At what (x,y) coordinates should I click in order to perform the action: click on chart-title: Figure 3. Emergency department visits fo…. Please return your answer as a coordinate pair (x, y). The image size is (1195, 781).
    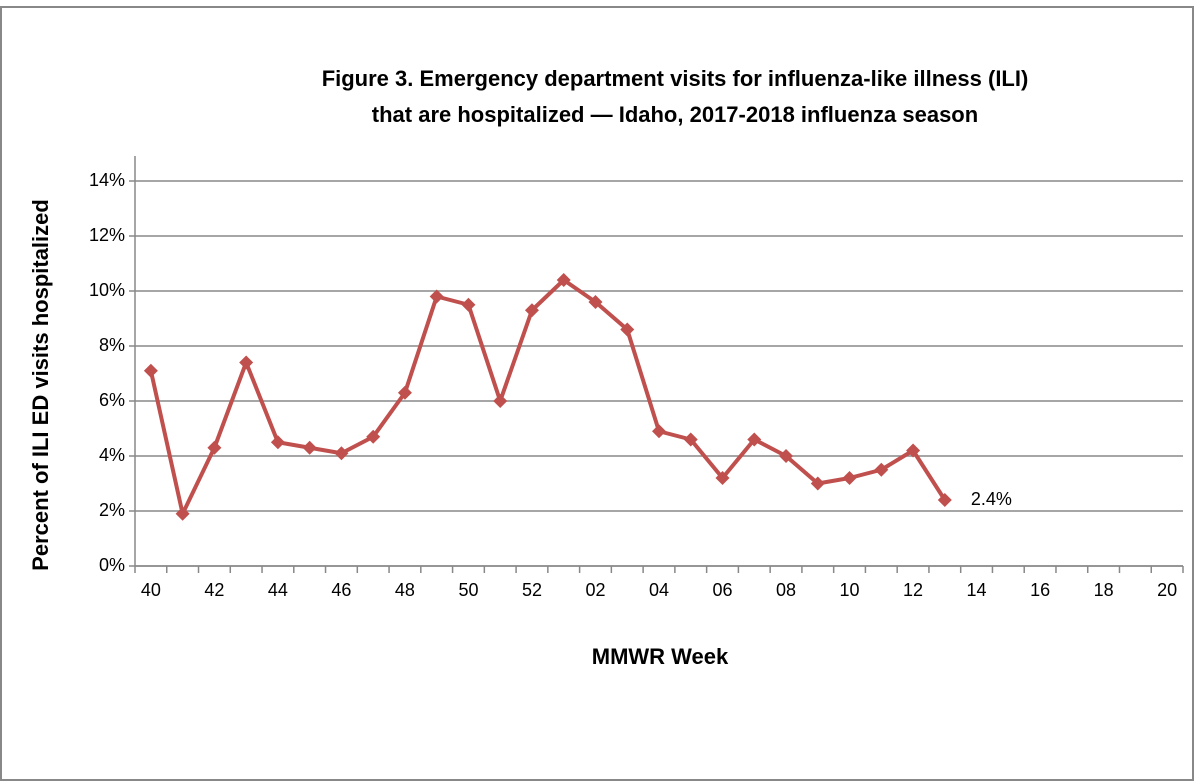
    Looking at the image, I should click on (675, 78).